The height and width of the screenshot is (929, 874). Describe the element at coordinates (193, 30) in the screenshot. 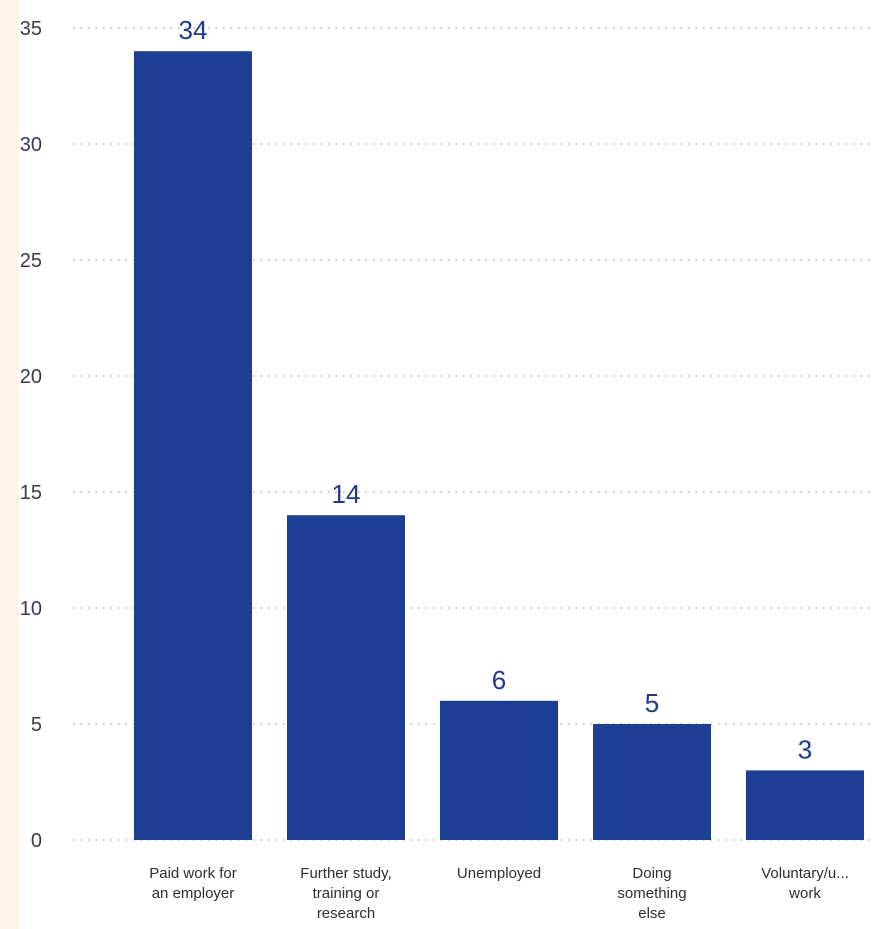

I see `data-label: 34` at that location.